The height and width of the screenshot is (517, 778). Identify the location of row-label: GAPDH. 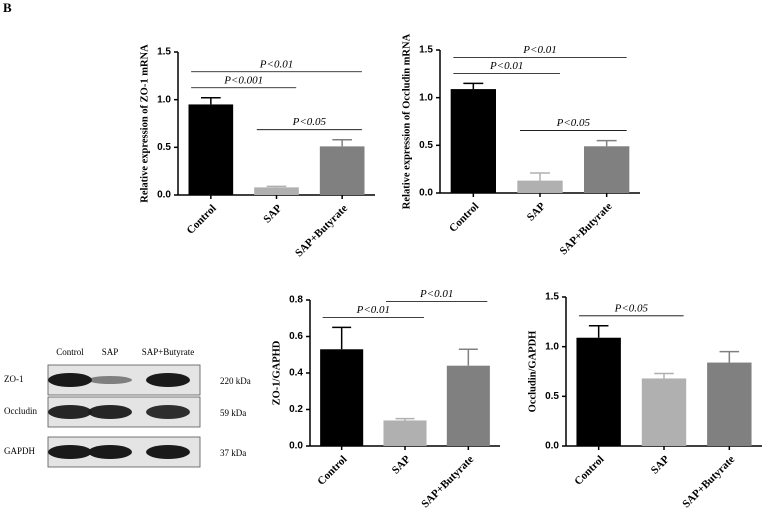
(20, 451).